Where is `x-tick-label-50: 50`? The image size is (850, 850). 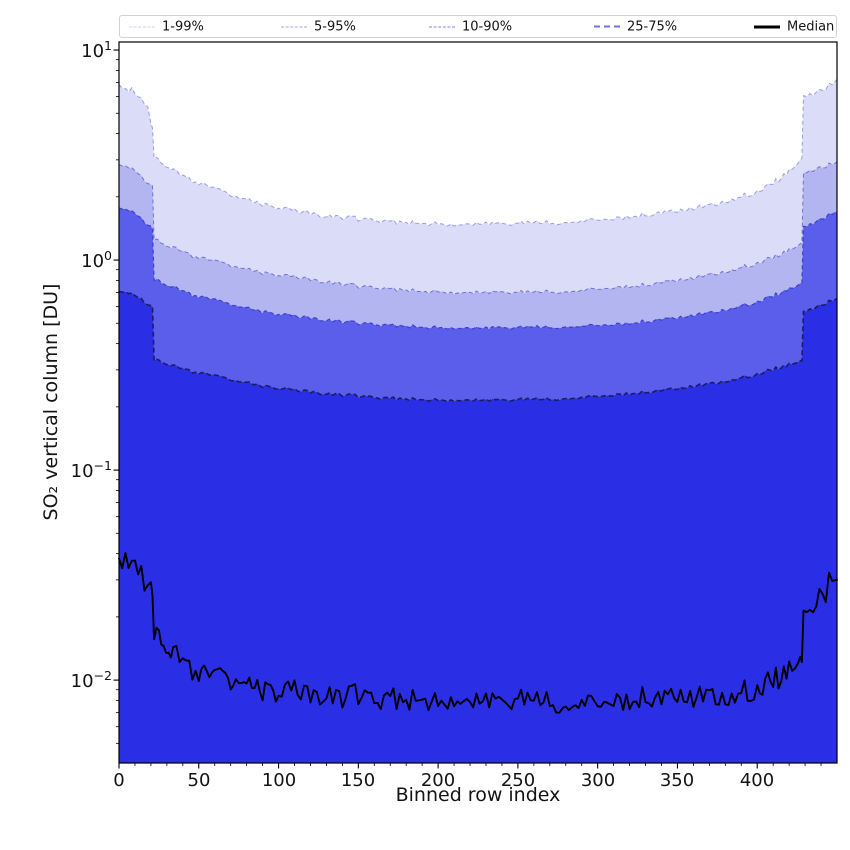 x-tick-label-50: 50 is located at coordinates (199, 780).